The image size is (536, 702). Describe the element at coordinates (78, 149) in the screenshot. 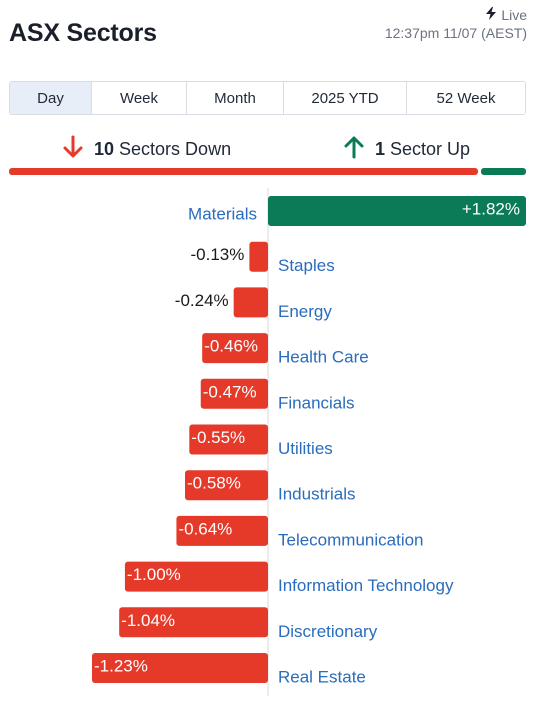

I see `arrow-down-icon` at that location.